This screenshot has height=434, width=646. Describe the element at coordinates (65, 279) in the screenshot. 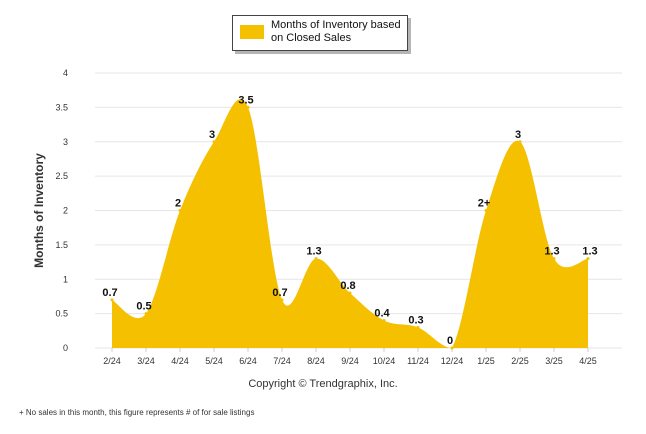

I see `y-tick-label: 1` at that location.